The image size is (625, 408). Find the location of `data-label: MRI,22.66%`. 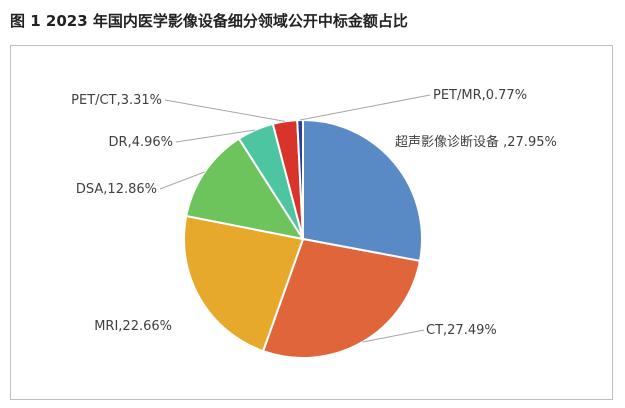

data-label: MRI,22.66% is located at coordinates (133, 326).